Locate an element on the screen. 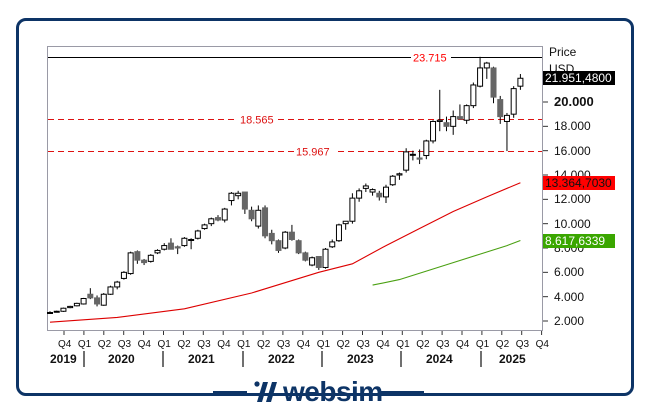 The image size is (657, 412). y-axis-tick-label: 12.000 is located at coordinates (572, 199).